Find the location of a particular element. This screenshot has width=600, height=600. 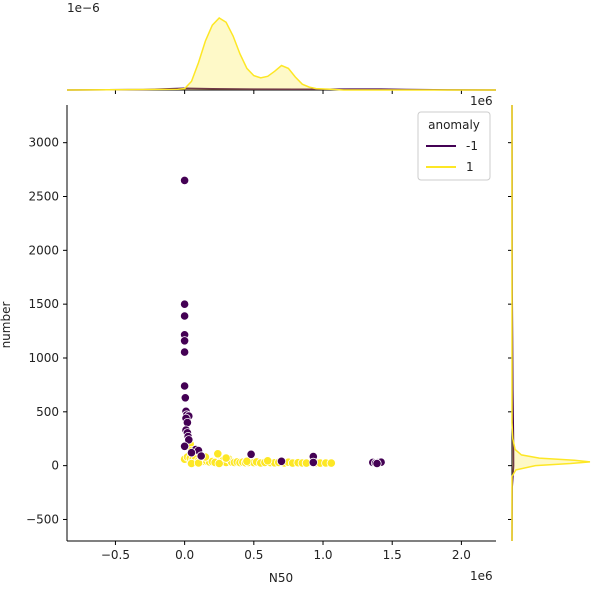

x-scale-label: 1e6 is located at coordinates (481, 576).